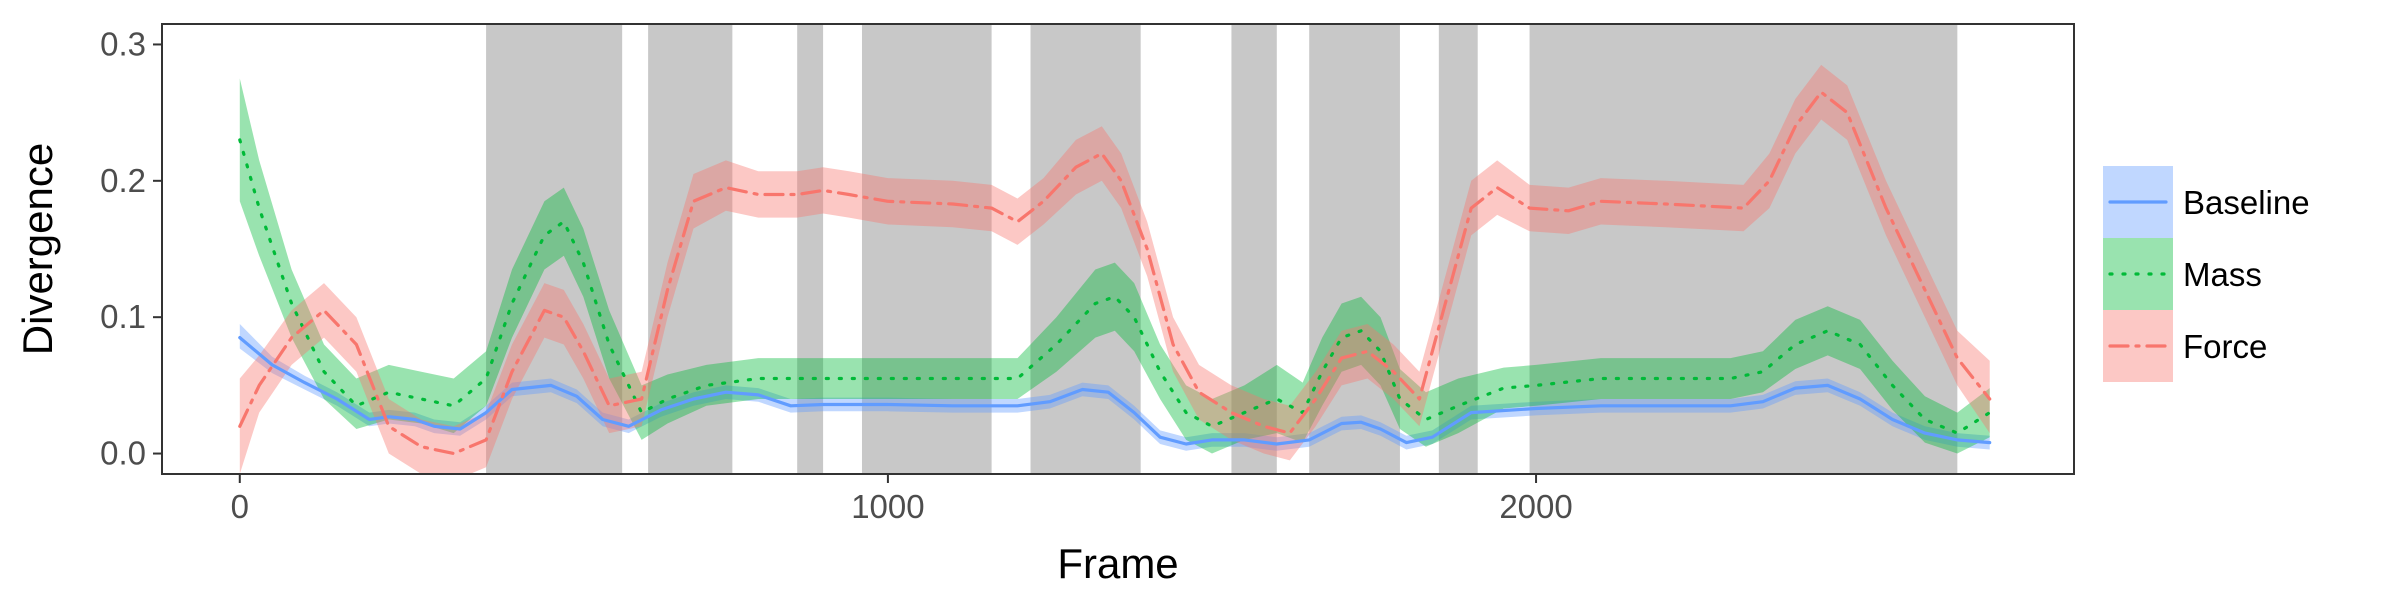 Image resolution: width=2400 pixels, height=600 pixels. Describe the element at coordinates (2225, 346) in the screenshot. I see `legend-label-force: Force` at that location.